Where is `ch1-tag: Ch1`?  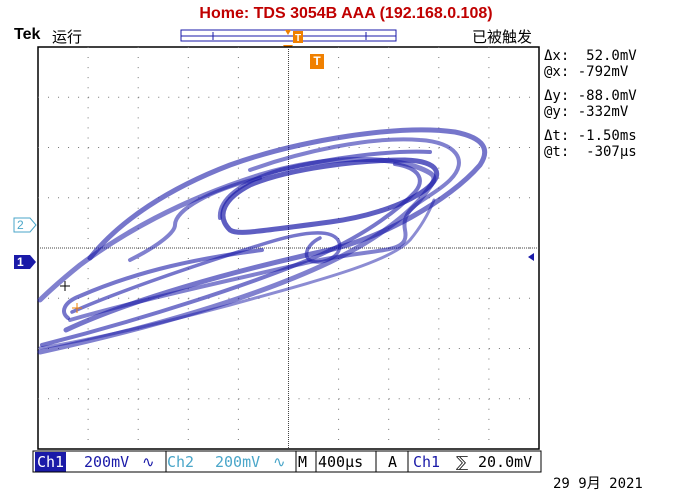
ch1-tag: Ch1 is located at coordinates (51, 462).